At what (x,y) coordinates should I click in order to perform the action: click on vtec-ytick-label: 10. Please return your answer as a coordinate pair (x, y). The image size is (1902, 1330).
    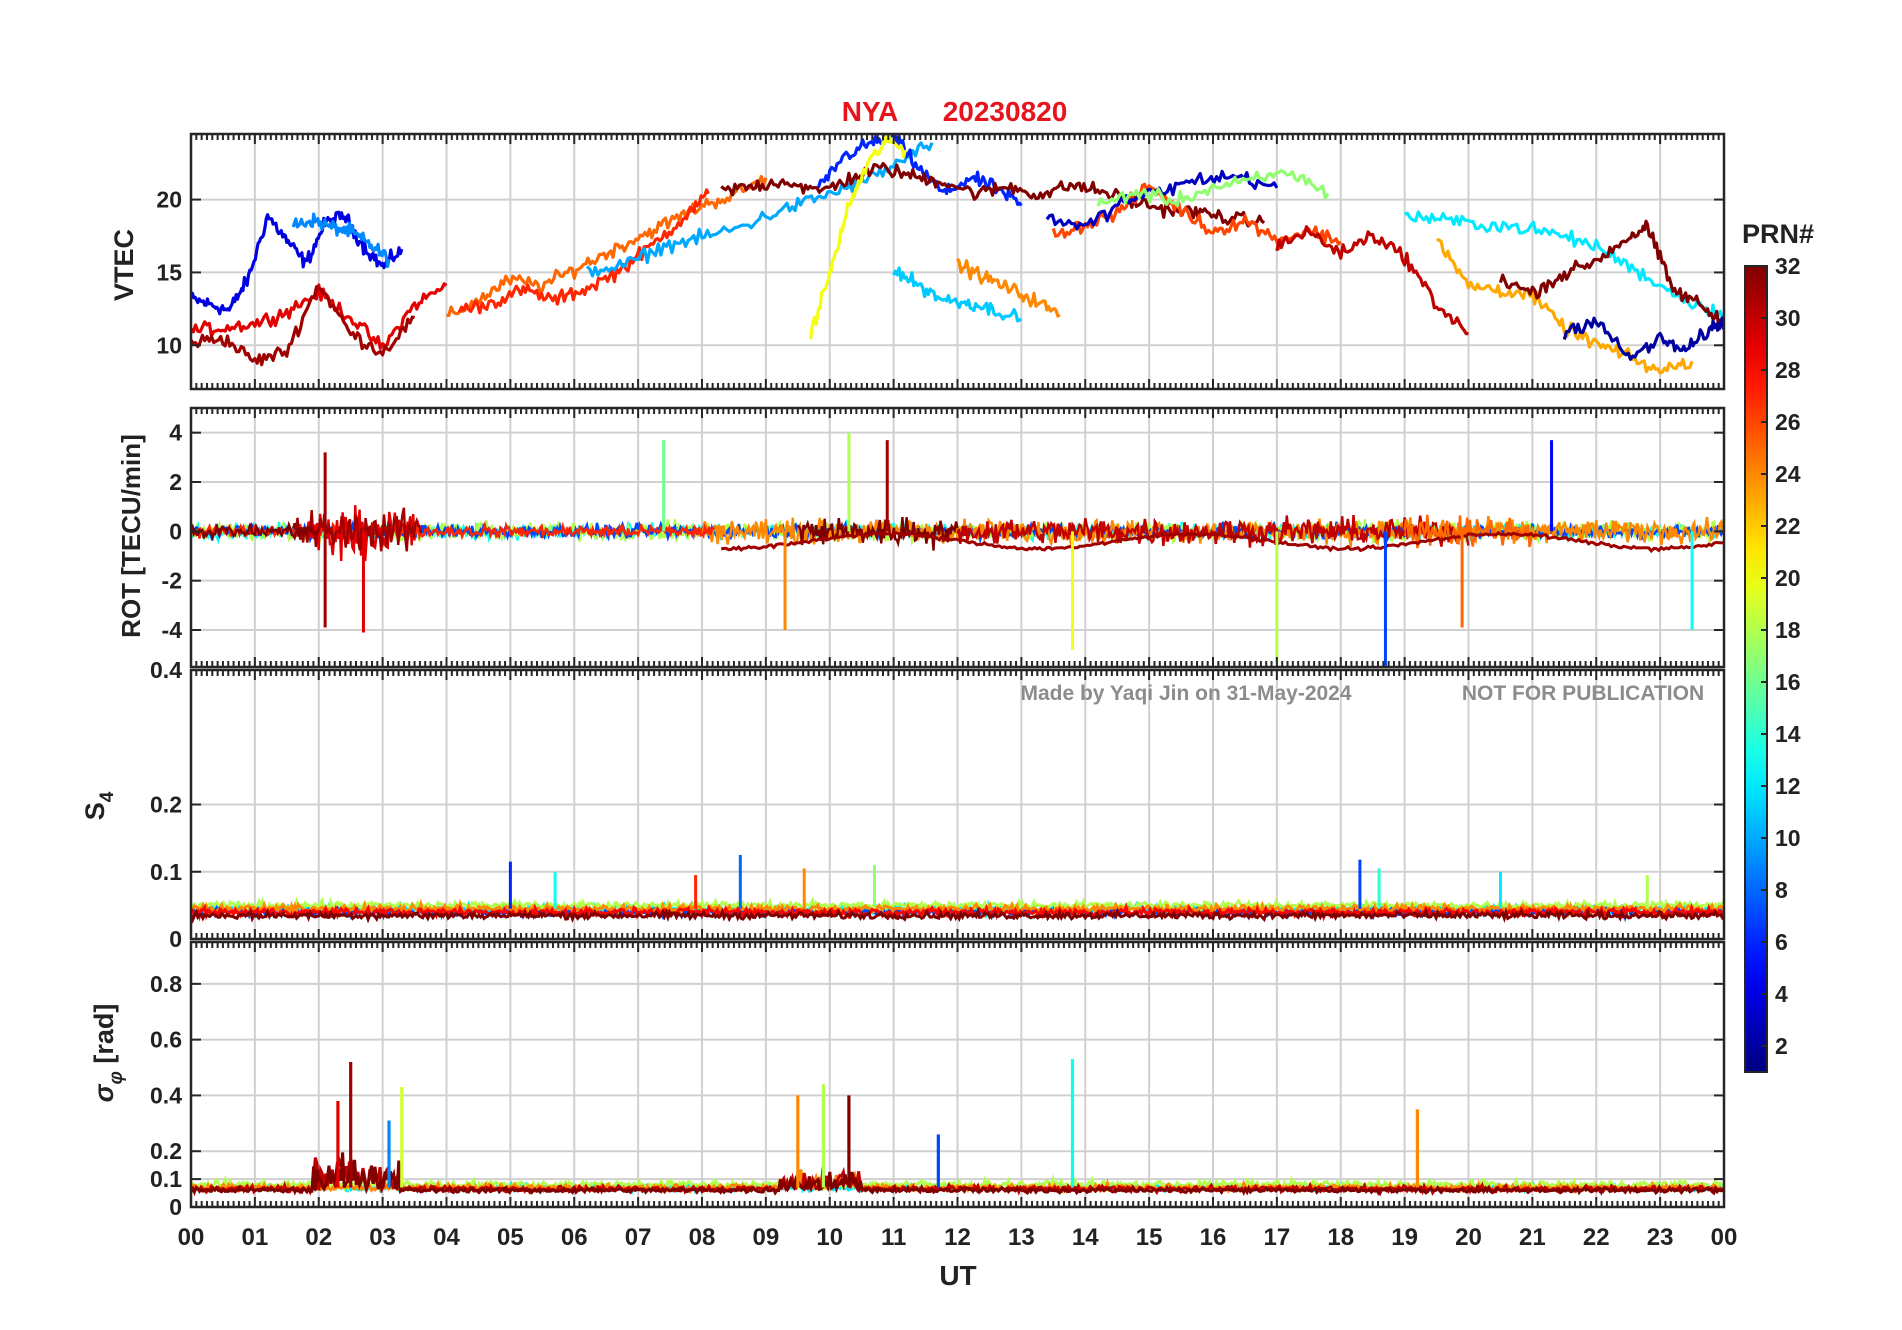
    Looking at the image, I should click on (169, 345).